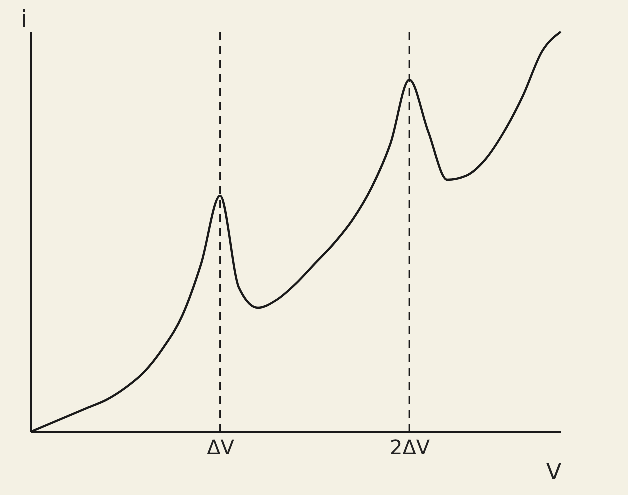 The height and width of the screenshot is (495, 628). Describe the element at coordinates (24, 20) in the screenshot. I see `y-axis-title: i` at that location.